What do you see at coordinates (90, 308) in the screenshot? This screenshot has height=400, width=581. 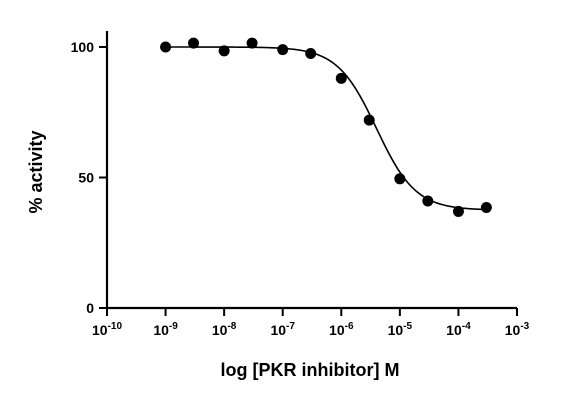 I see `y-tick-label: 0` at bounding box center [90, 308].